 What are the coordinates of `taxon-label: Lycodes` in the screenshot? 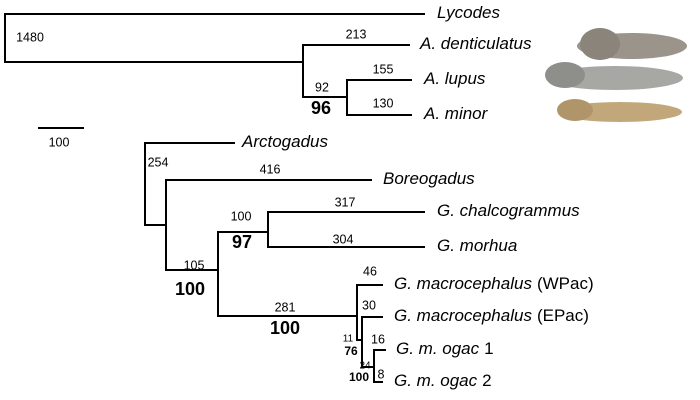 It's located at (469, 12).